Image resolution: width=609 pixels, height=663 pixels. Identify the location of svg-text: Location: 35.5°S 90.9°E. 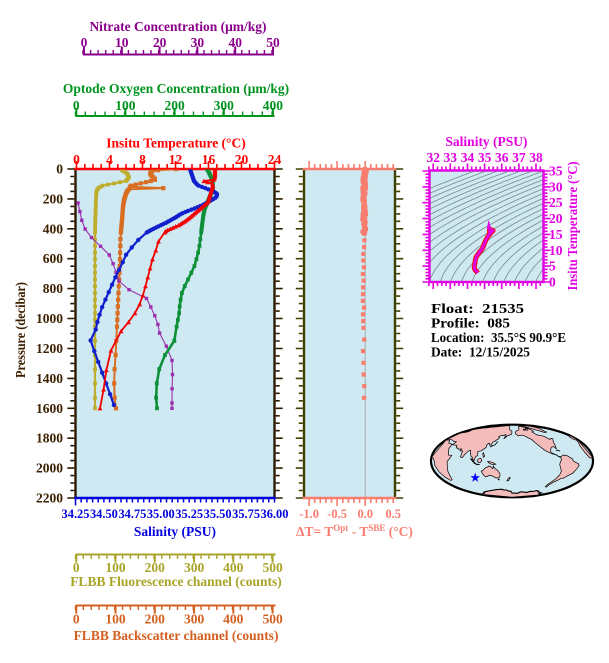
(498, 338).